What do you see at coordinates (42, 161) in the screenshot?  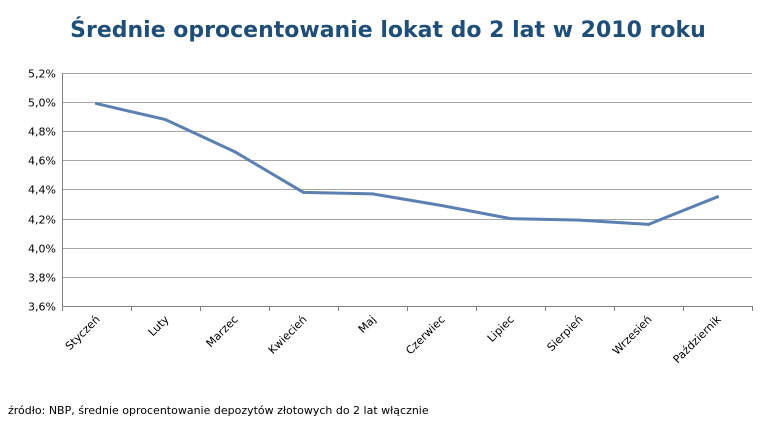 I see `y-tick-label: 4,6%` at bounding box center [42, 161].